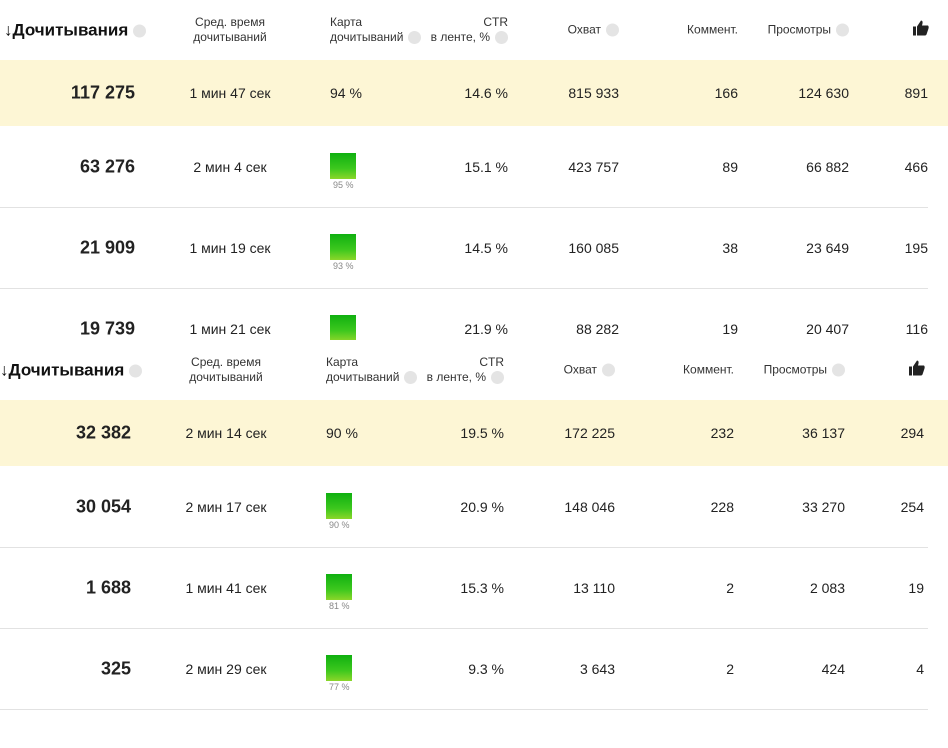 Image resolution: width=948 pixels, height=748 pixels. Describe the element at coordinates (339, 525) in the screenshot. I see `read-map-percent: 90 %` at that location.